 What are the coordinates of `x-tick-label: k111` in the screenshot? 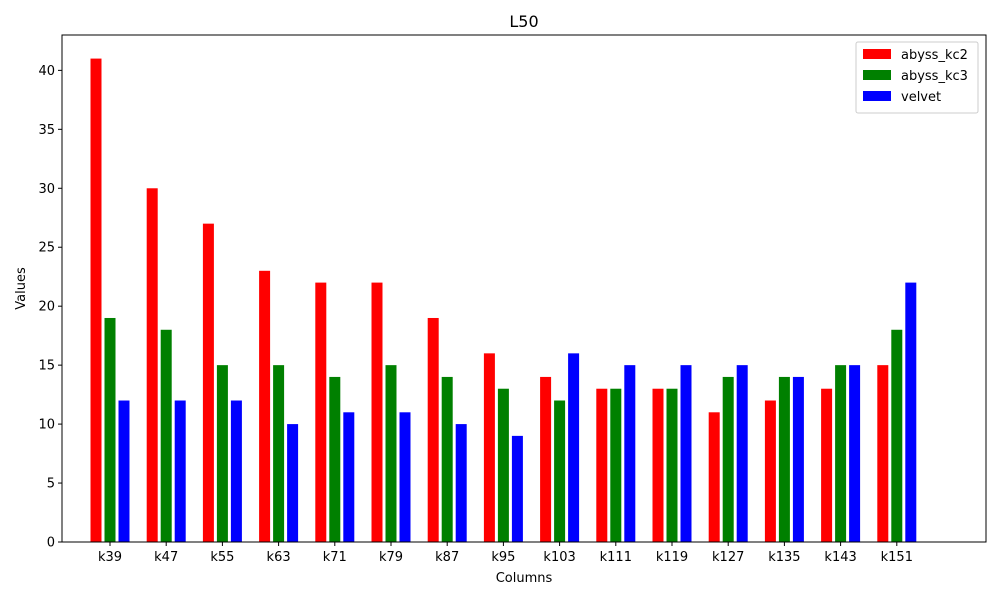 It's located at (616, 557).